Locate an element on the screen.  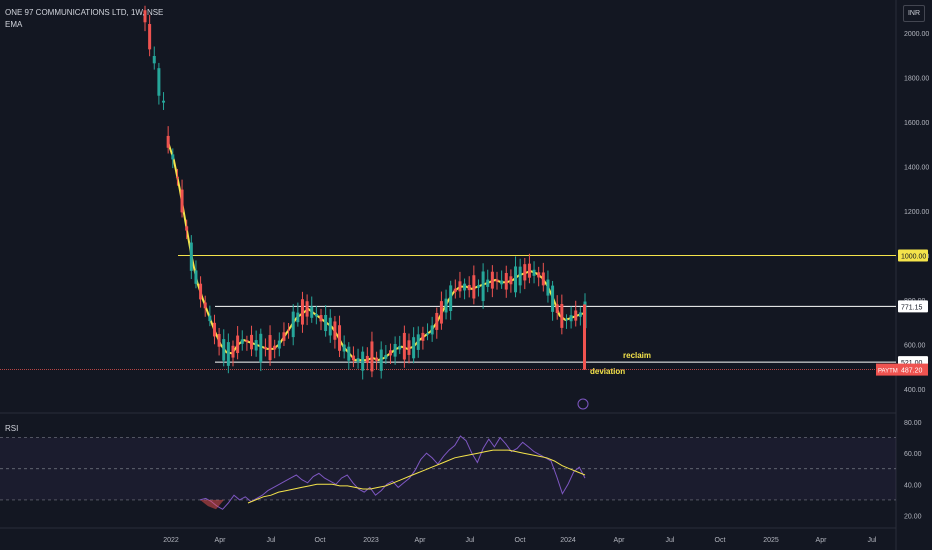
last-candle-body is located at coordinates (584, 337).